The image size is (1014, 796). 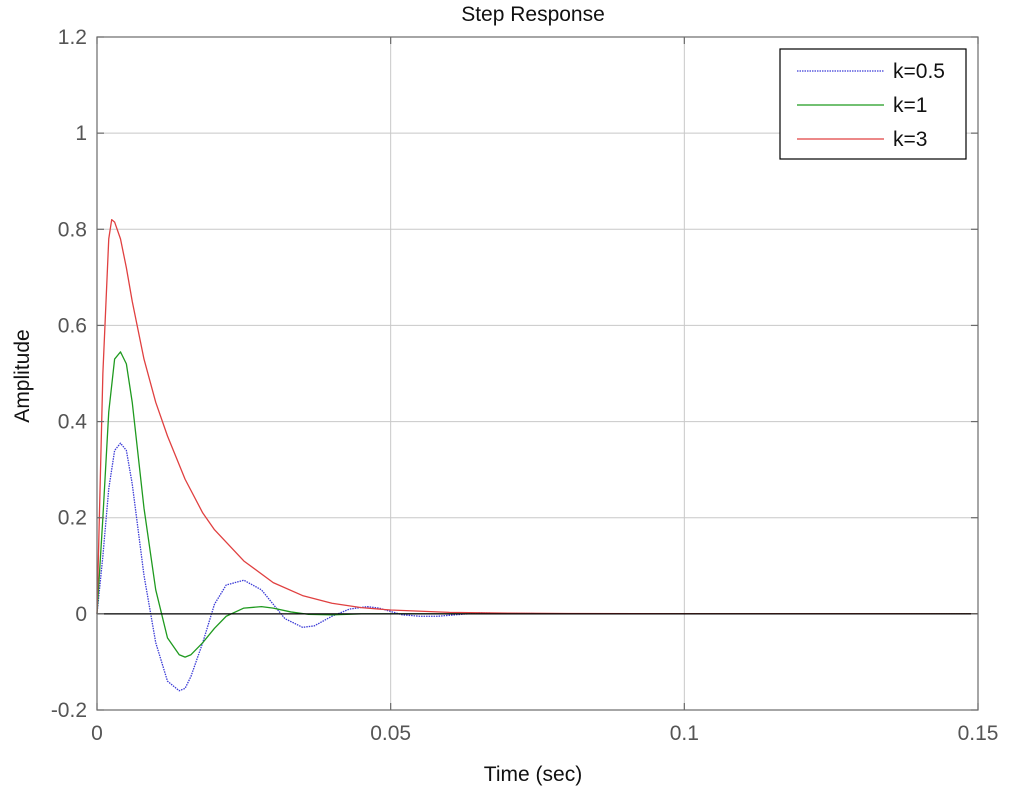 I want to click on x-tick-label-2: 0.1, so click(x=684, y=733).